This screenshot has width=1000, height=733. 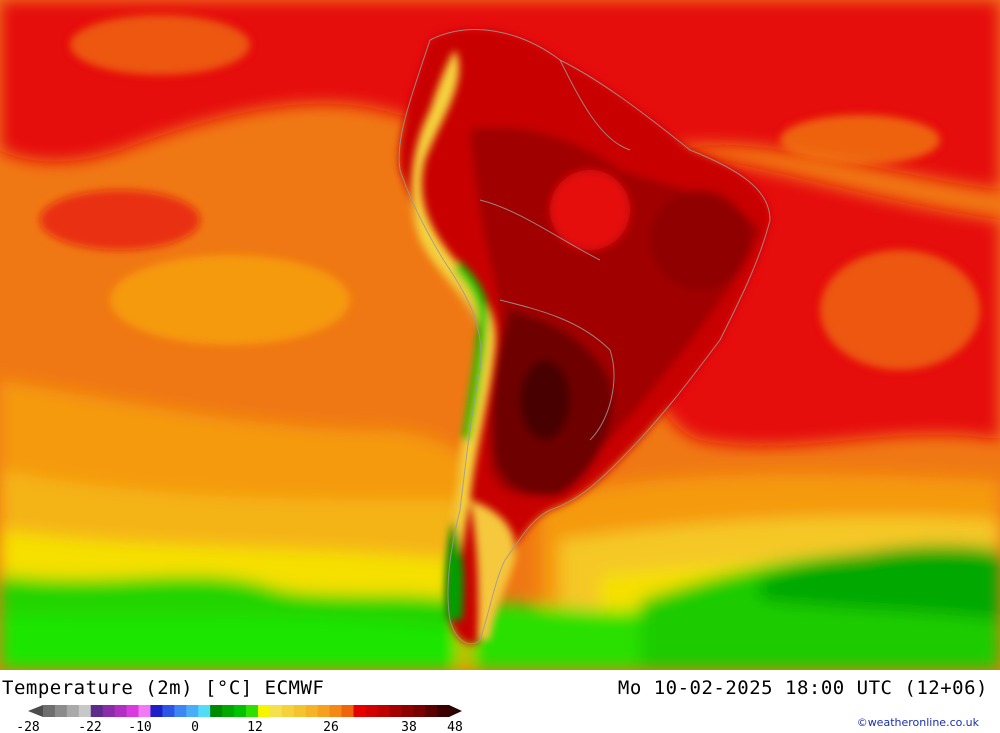 What do you see at coordinates (139, 726) in the screenshot?
I see `scale-tick-label: -10` at bounding box center [139, 726].